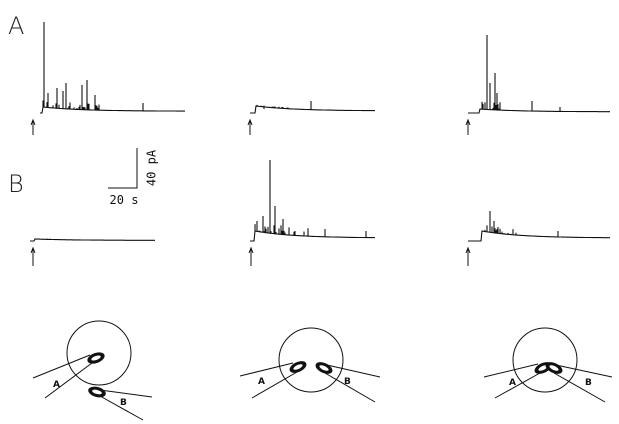  I want to click on panel-label: B, so click(16, 184).